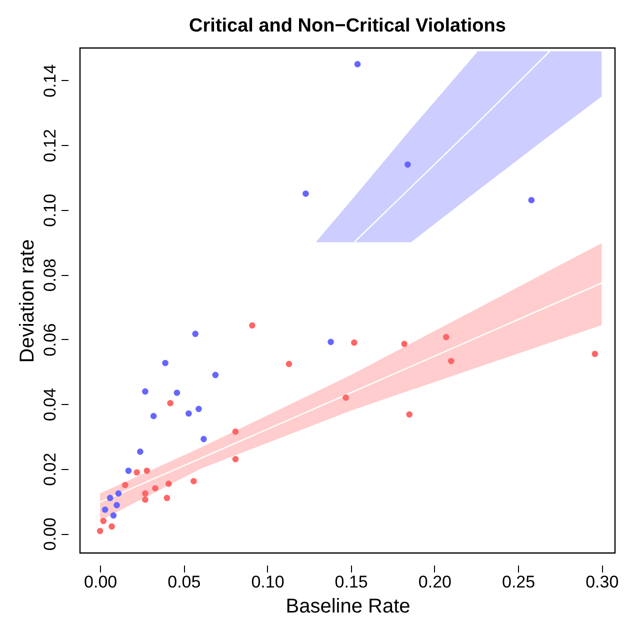 This screenshot has width=624, height=627. What do you see at coordinates (435, 582) in the screenshot?
I see `x-tick-label: 0.20` at bounding box center [435, 582].